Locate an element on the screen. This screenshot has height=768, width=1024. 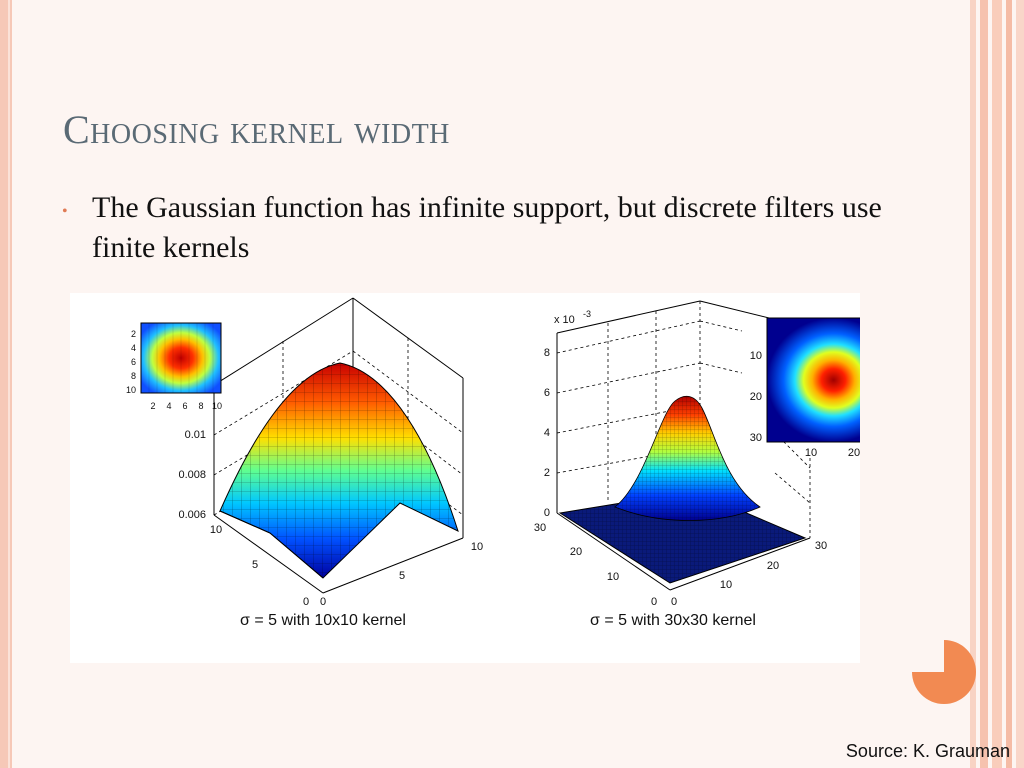
right-ytick-4: 0 is located at coordinates (654, 602).